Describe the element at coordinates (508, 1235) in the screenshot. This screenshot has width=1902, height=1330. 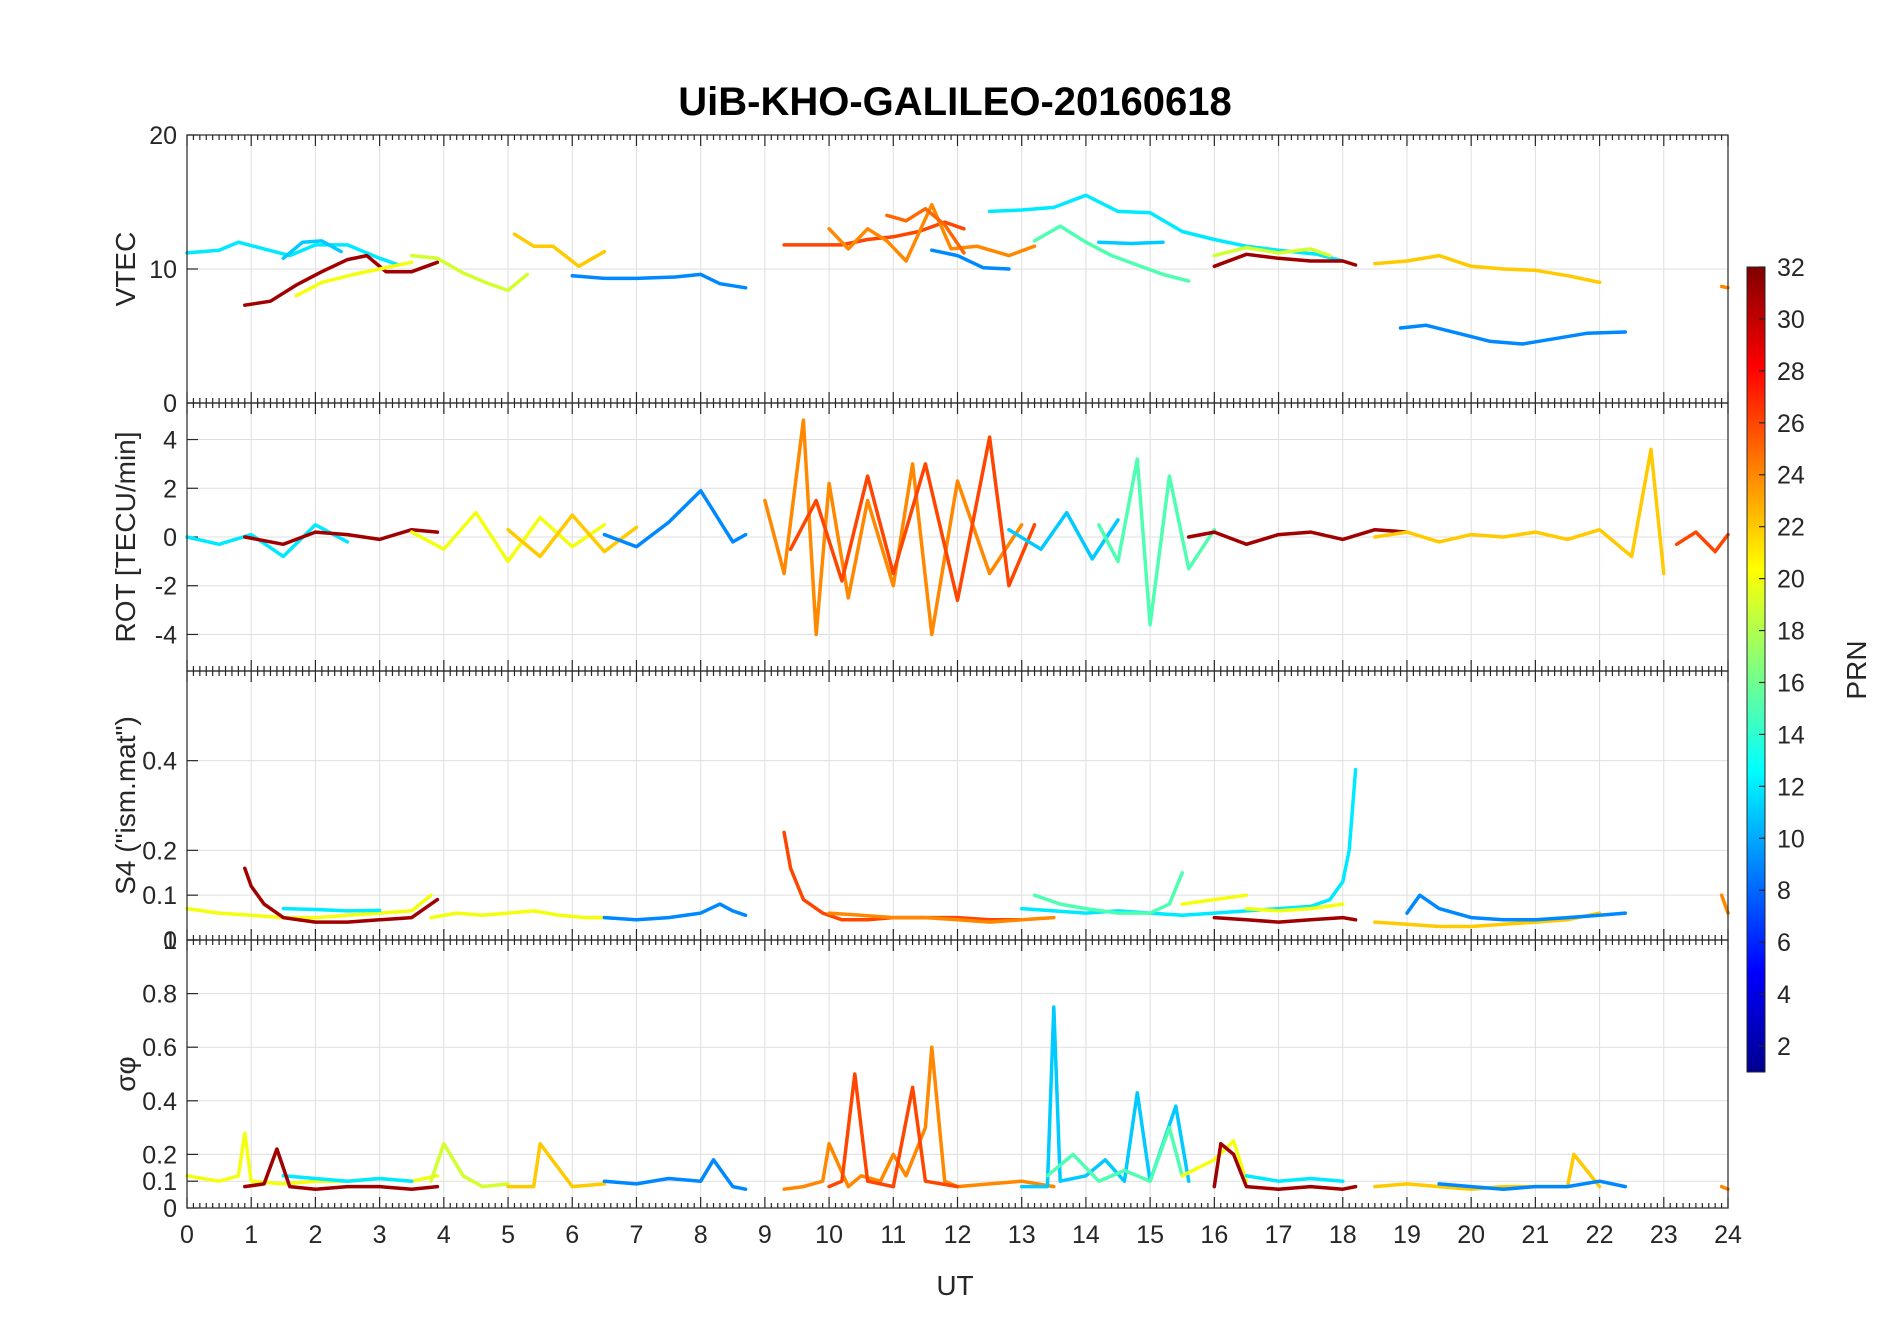
I see `x-tick-label: 5` at that location.